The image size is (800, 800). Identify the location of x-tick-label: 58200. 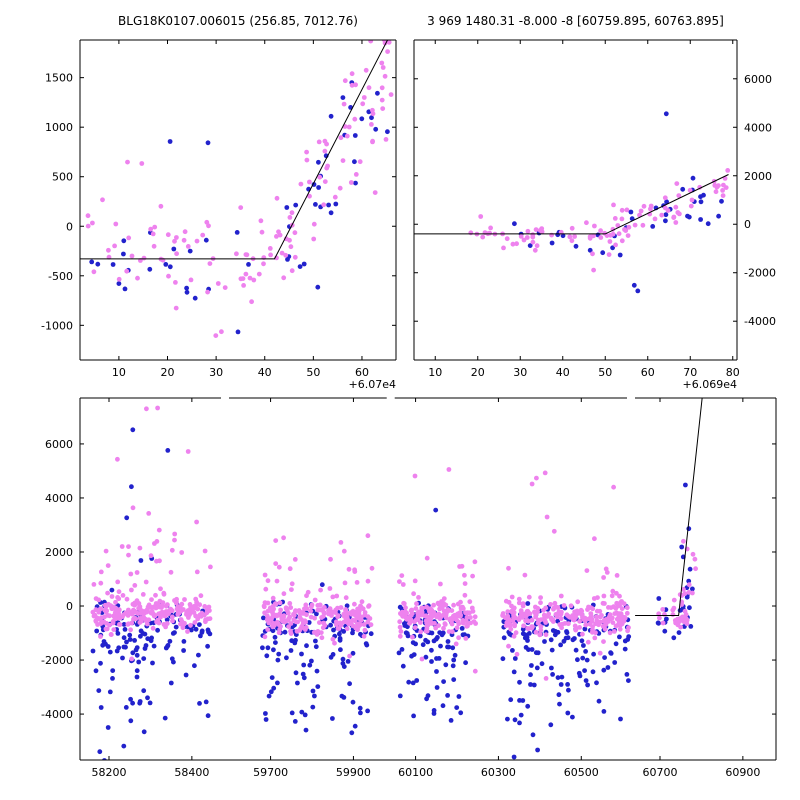
(109, 772).